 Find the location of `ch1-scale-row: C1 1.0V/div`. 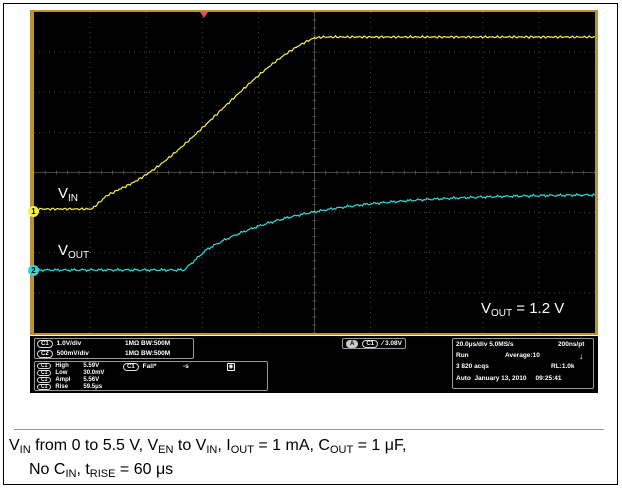

ch1-scale-row: C1 1.0V/div is located at coordinates (59, 344).